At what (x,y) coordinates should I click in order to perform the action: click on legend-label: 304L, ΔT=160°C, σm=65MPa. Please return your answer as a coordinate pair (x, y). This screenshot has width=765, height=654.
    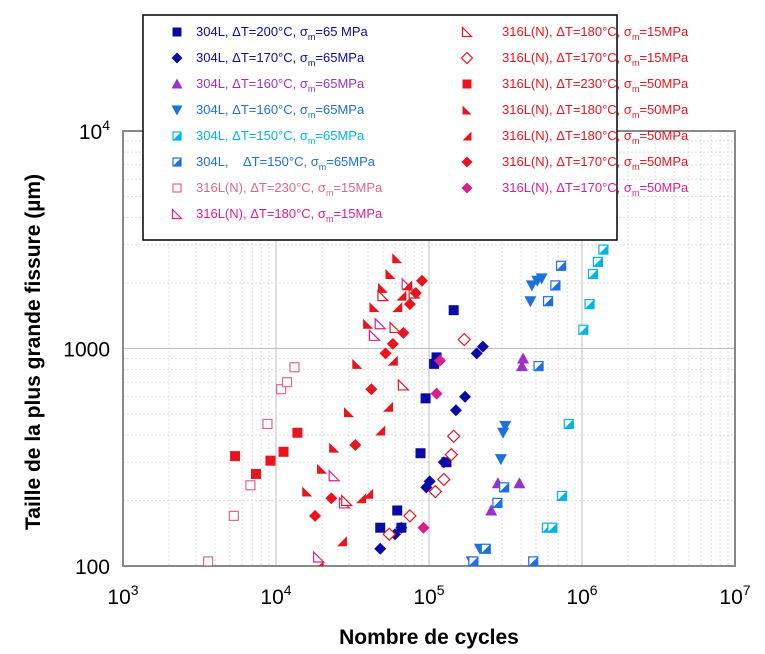
    Looking at the image, I should click on (280, 85).